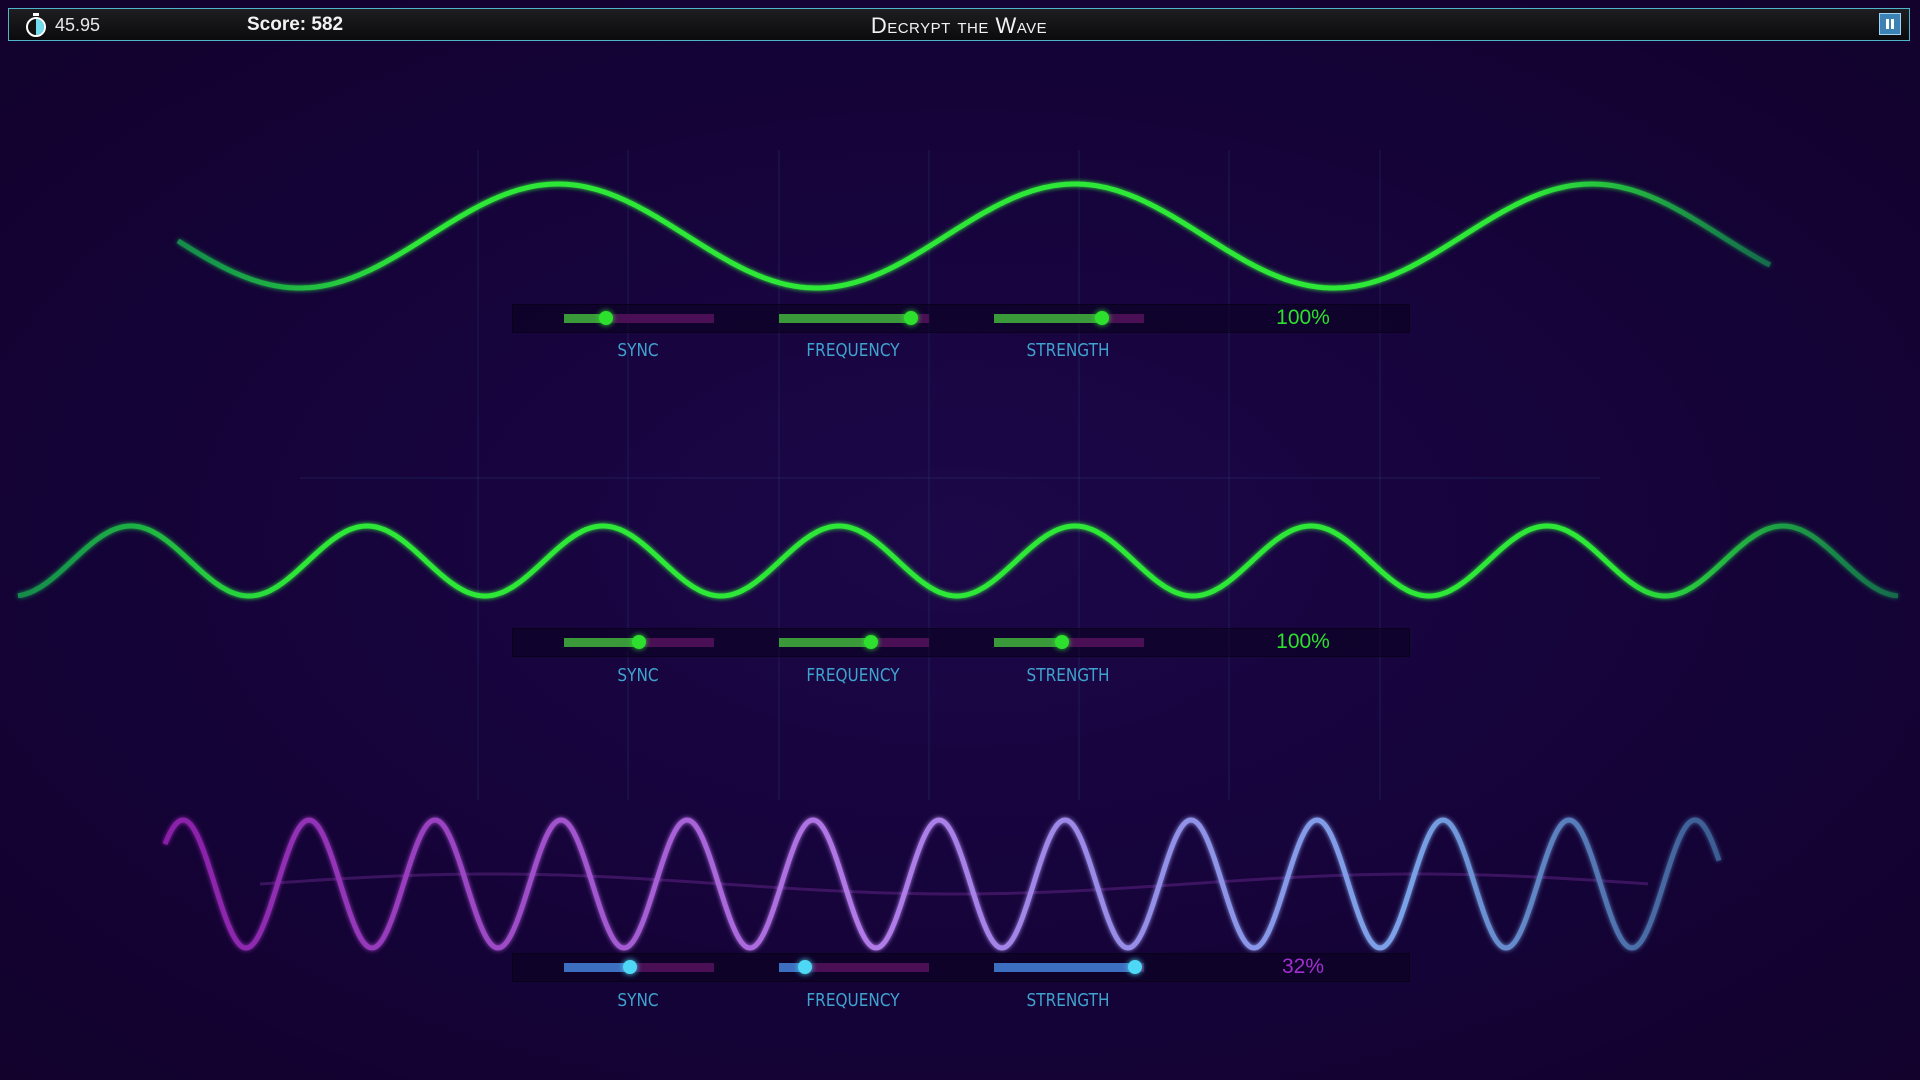 This screenshot has width=1920, height=1080. What do you see at coordinates (295, 24) in the screenshot?
I see `score: Score: 582` at bounding box center [295, 24].